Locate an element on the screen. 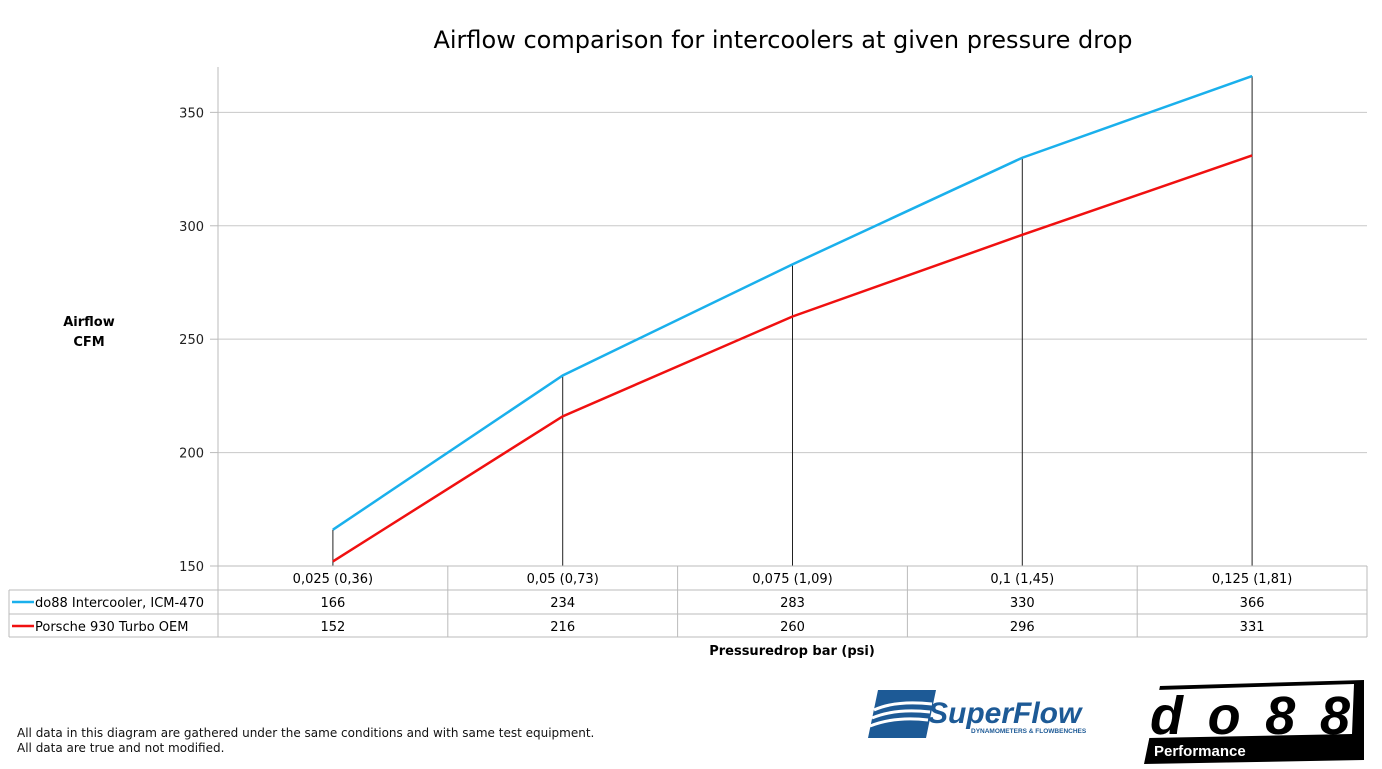  table-value: 366 is located at coordinates (1252, 603).